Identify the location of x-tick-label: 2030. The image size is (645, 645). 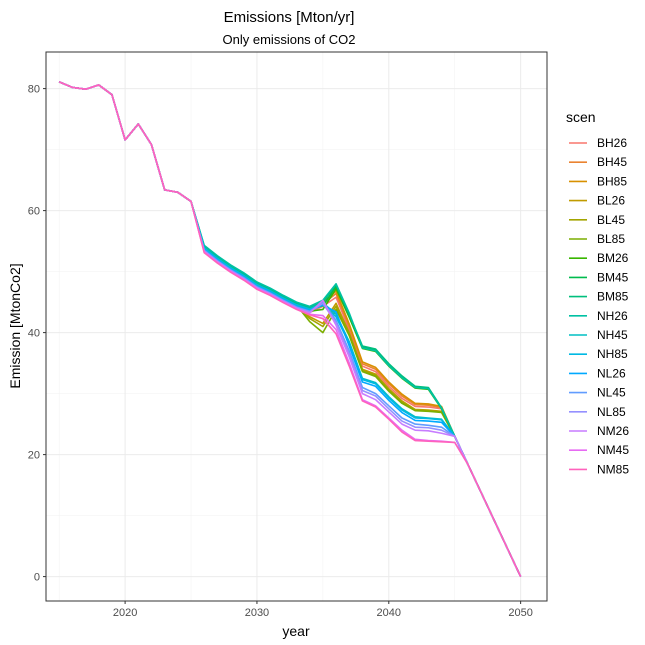
(257, 613).